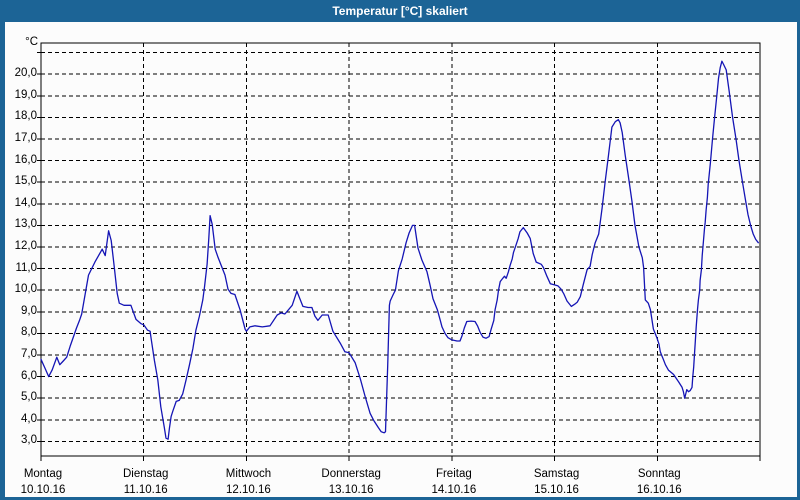  I want to click on day-name: Dienstag, so click(146, 474).